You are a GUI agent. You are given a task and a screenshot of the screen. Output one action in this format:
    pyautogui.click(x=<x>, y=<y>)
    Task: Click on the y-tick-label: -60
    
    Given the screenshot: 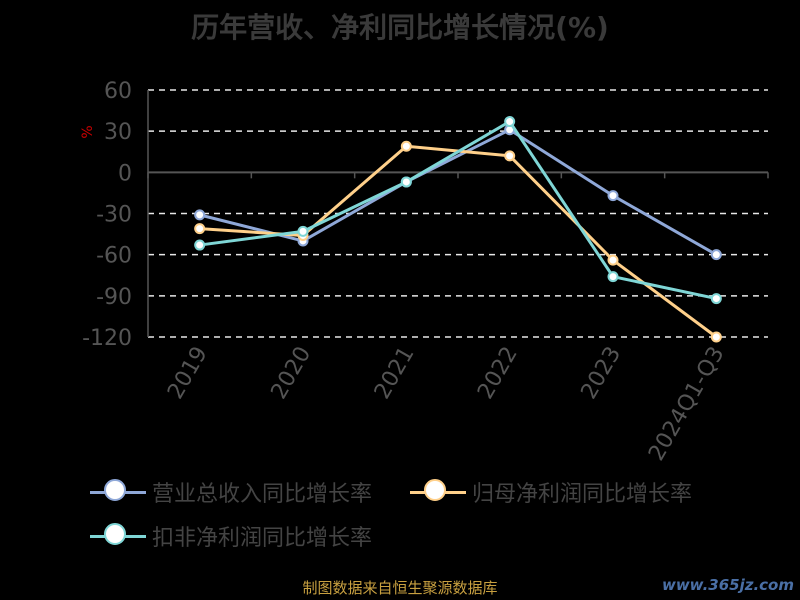 What is the action you would take?
    pyautogui.click(x=114, y=256)
    